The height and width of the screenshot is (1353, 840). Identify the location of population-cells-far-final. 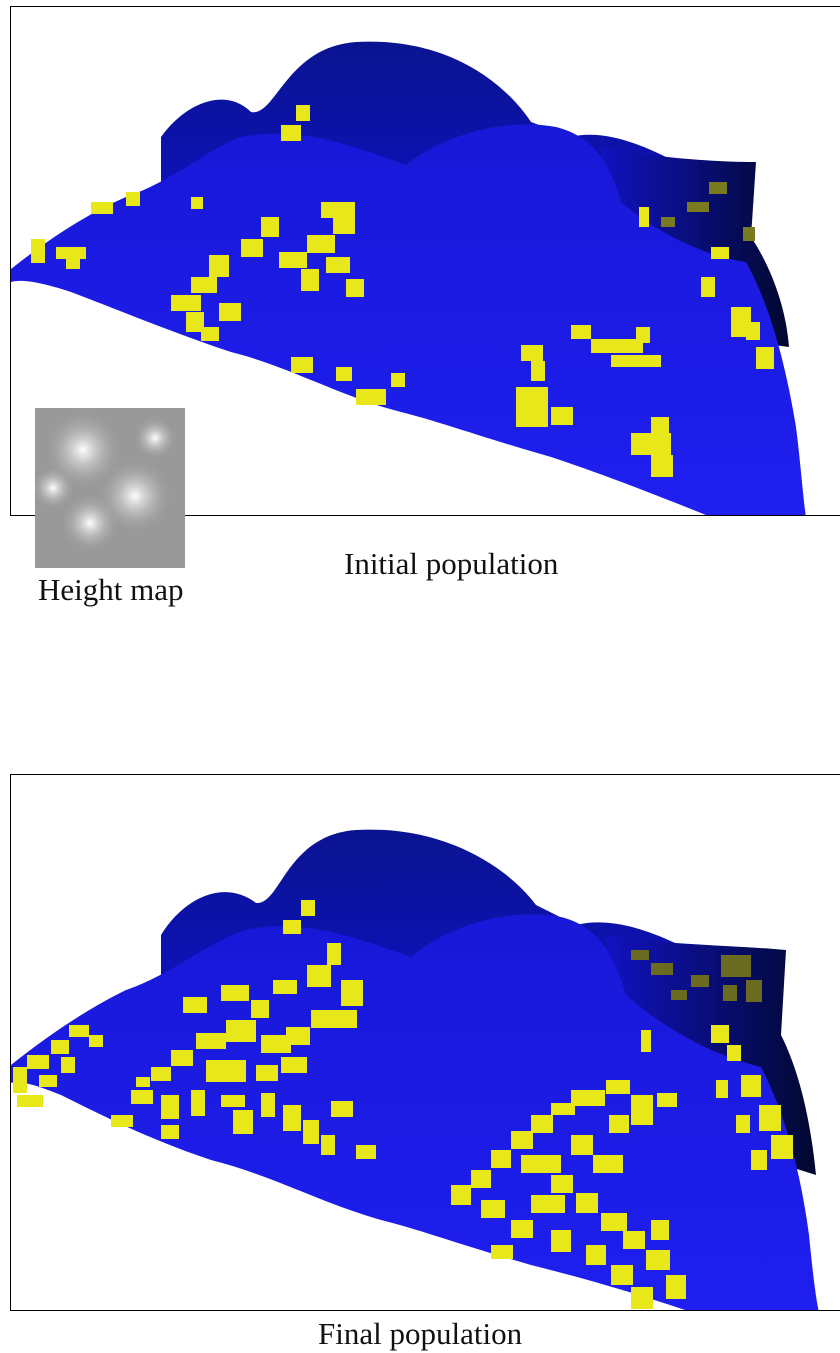
(696, 976).